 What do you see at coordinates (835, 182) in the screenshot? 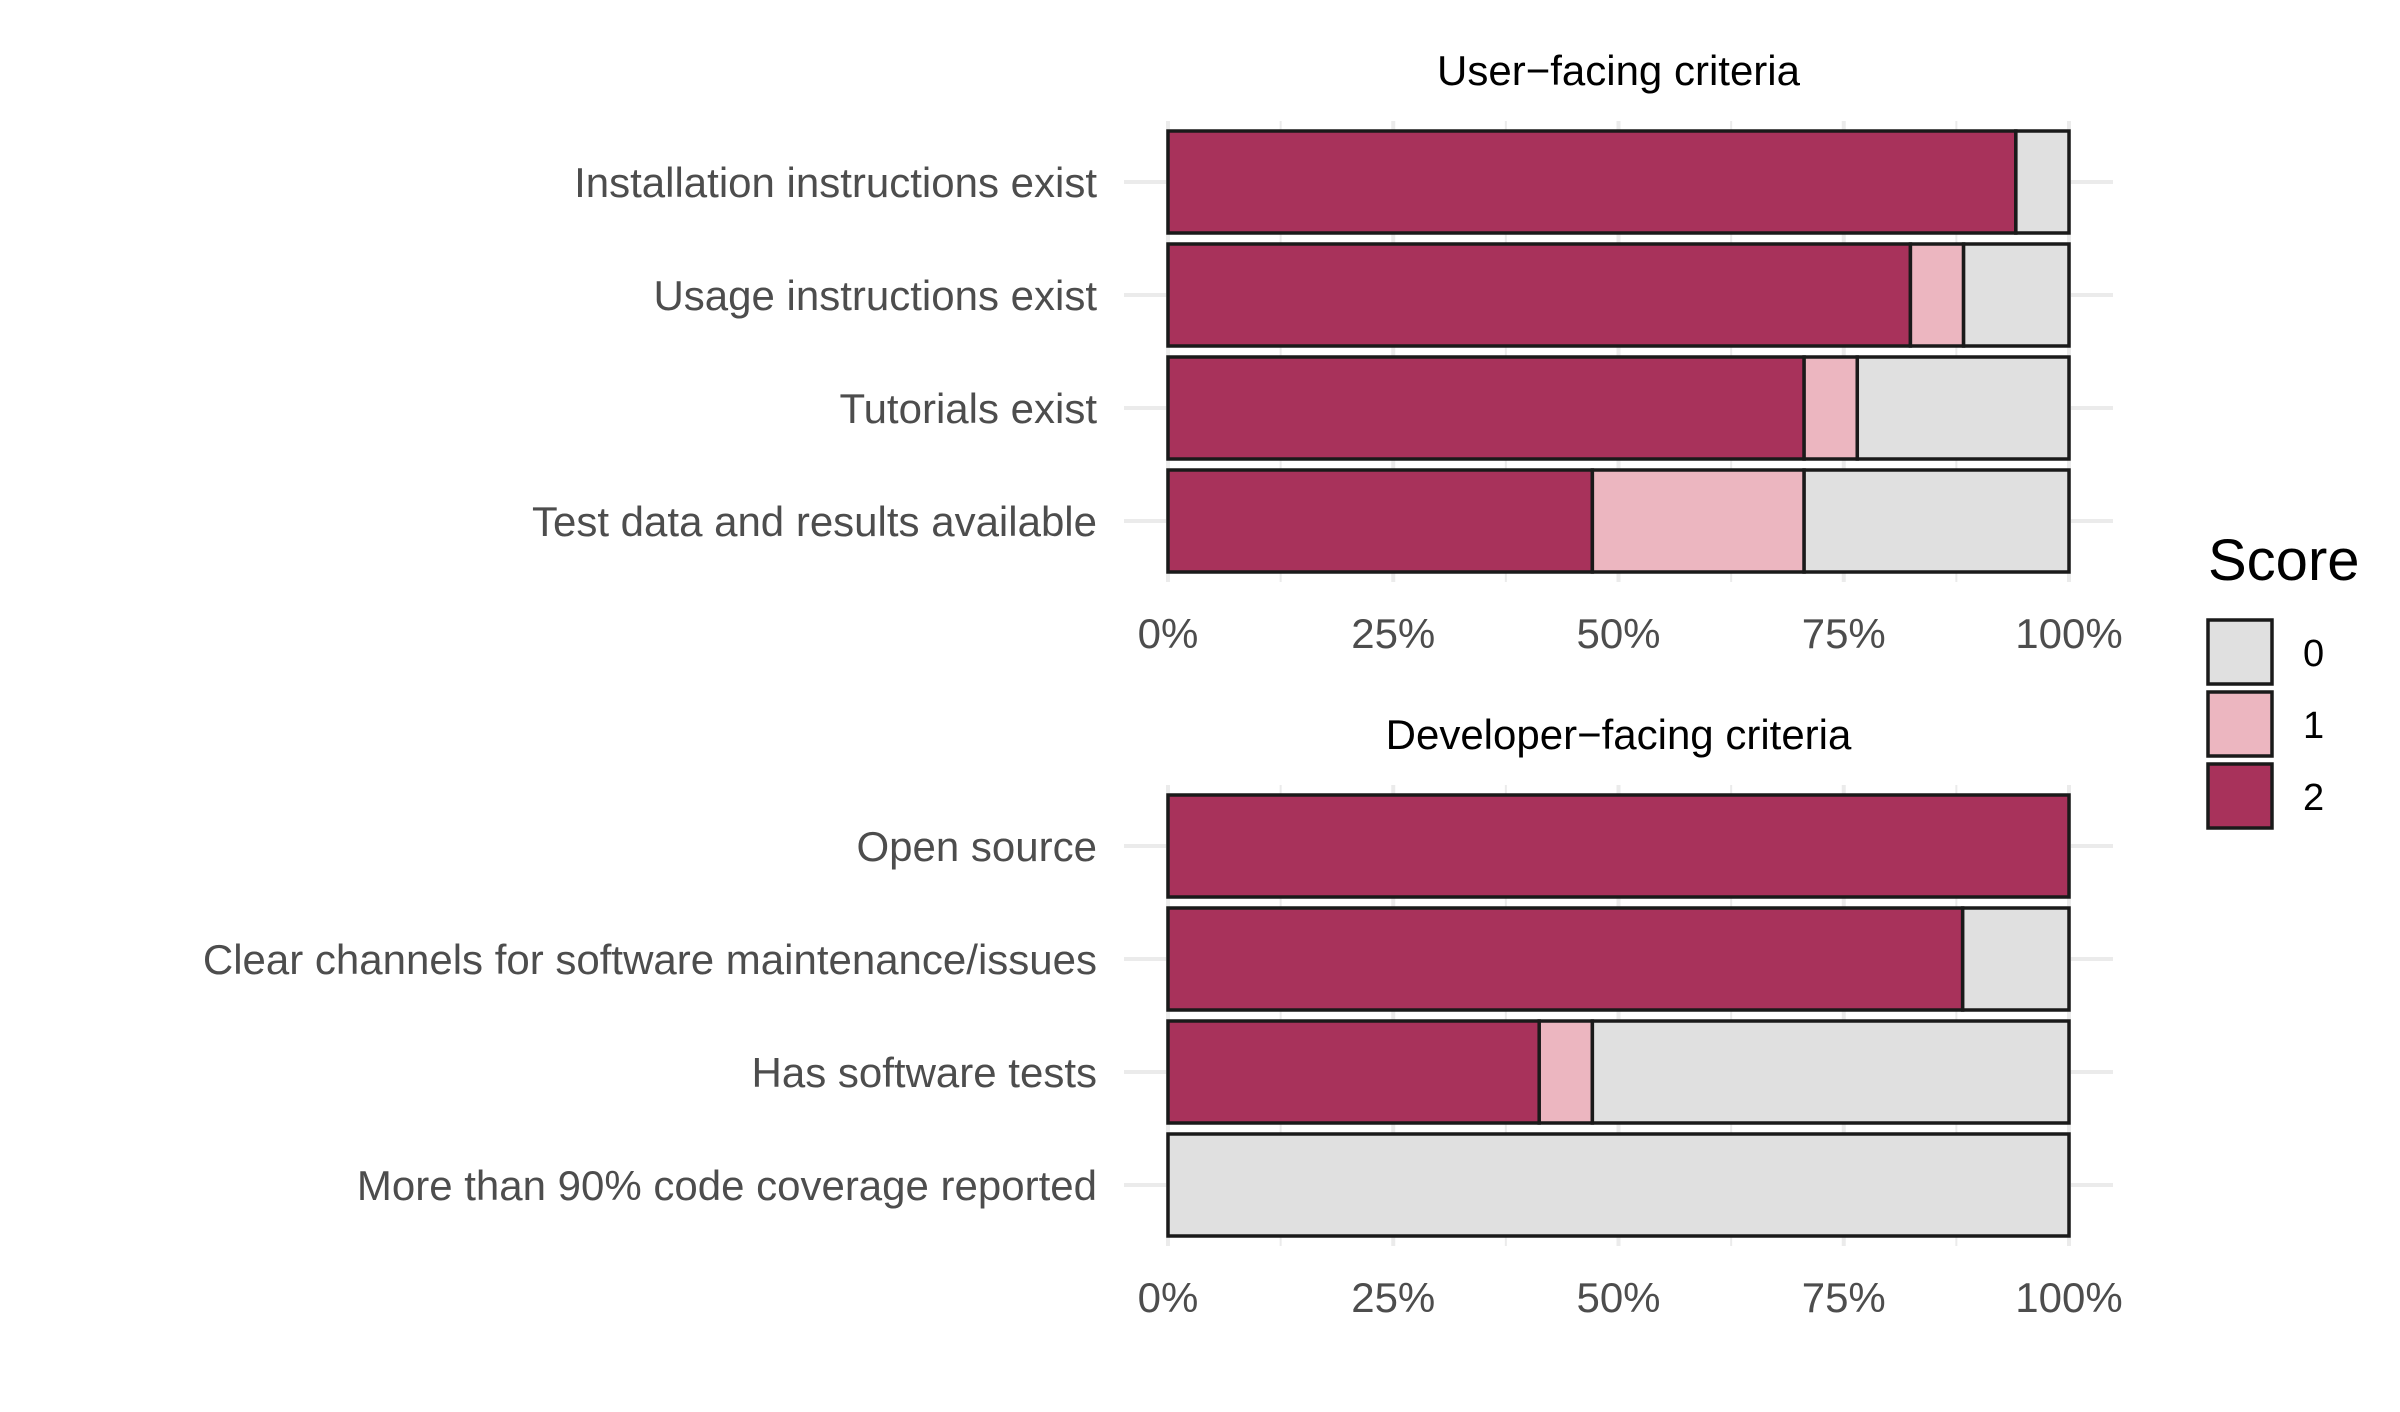
I see `category-label: Installation instructions exist` at bounding box center [835, 182].